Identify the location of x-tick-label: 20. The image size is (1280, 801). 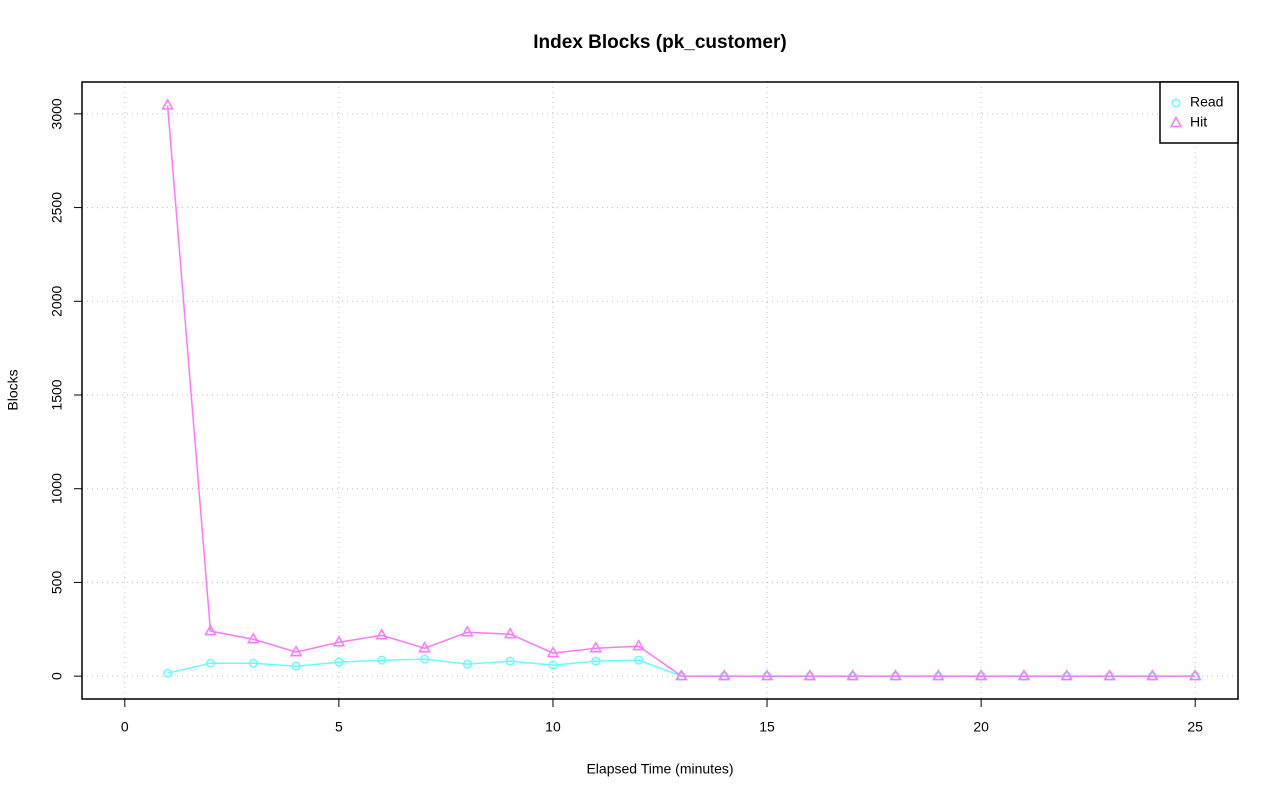
(981, 727).